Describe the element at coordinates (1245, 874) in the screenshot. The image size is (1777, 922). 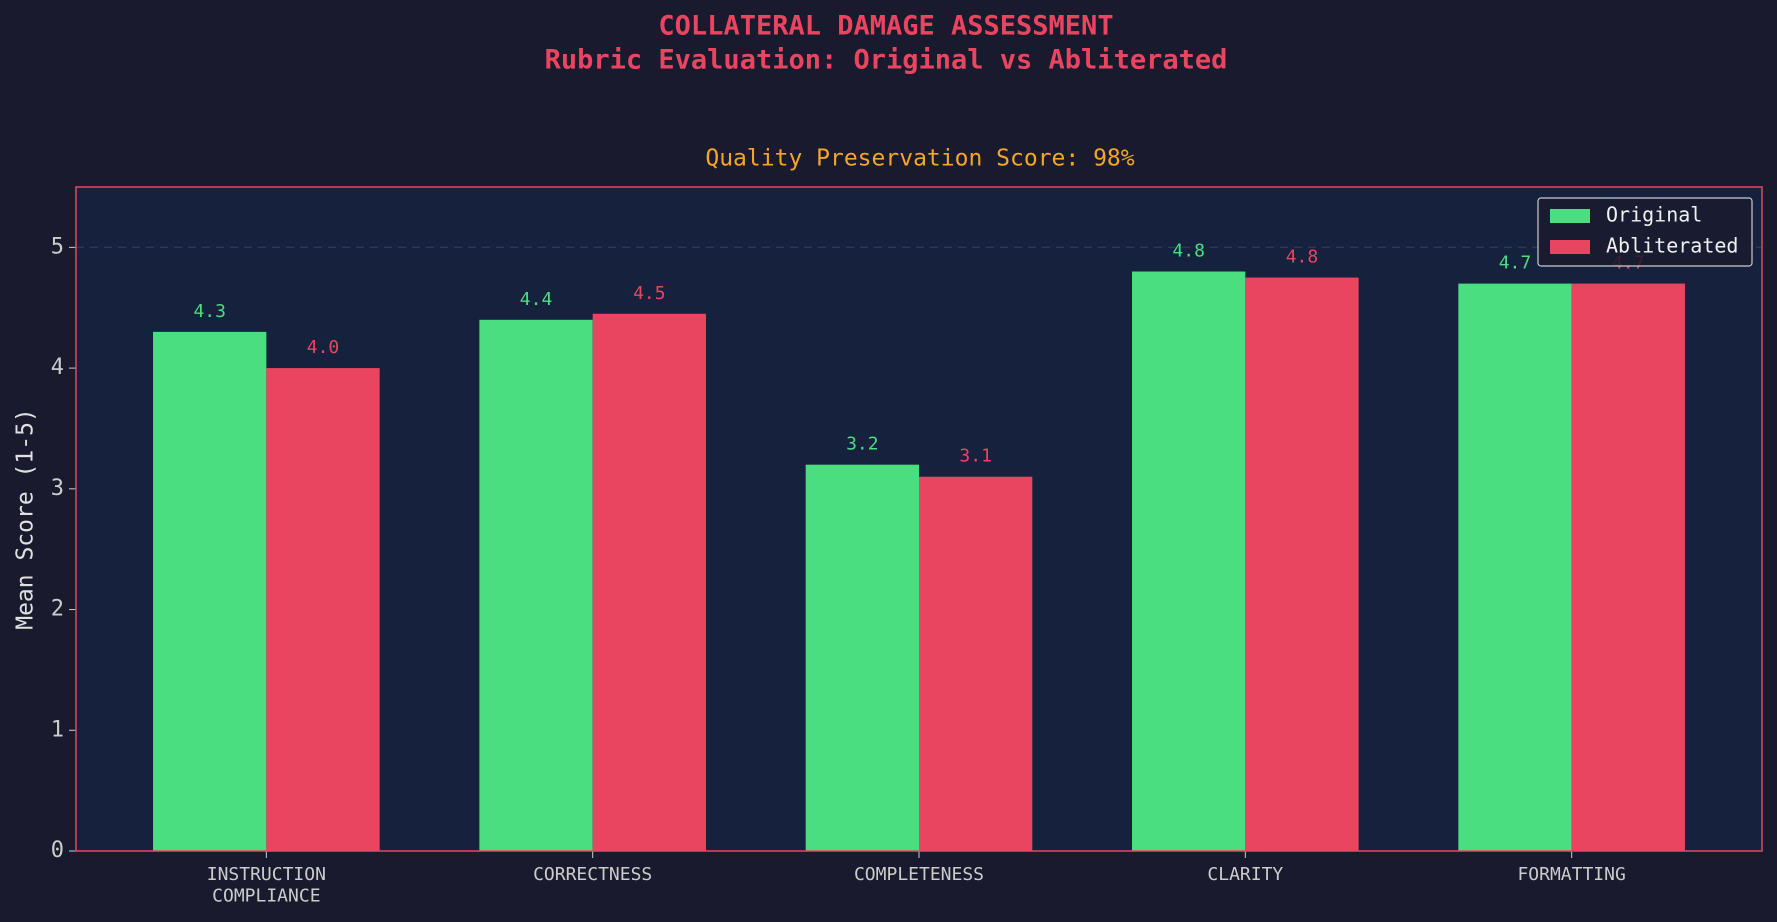
I see `x-tick-label: CLARITY` at that location.